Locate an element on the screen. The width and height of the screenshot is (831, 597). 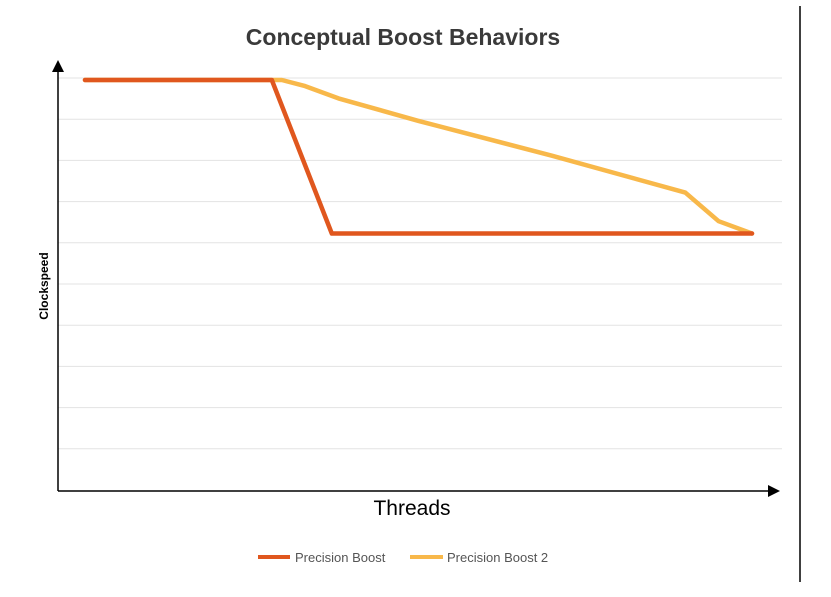
legend-item-precision-boost: Precision Boost is located at coordinates (322, 557).